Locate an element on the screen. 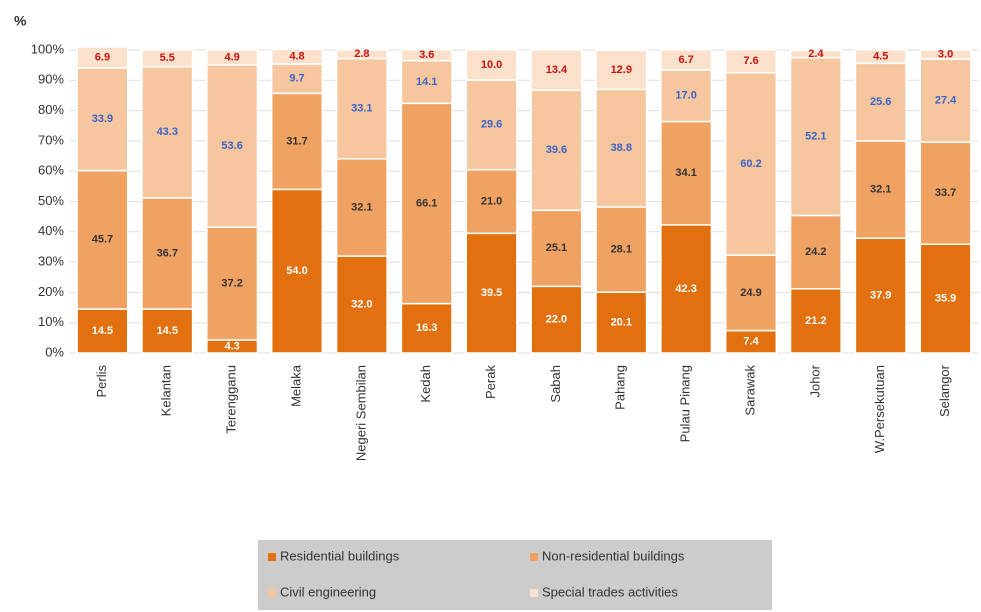 The image size is (981, 612). data-label: 60.2 is located at coordinates (750, 164).